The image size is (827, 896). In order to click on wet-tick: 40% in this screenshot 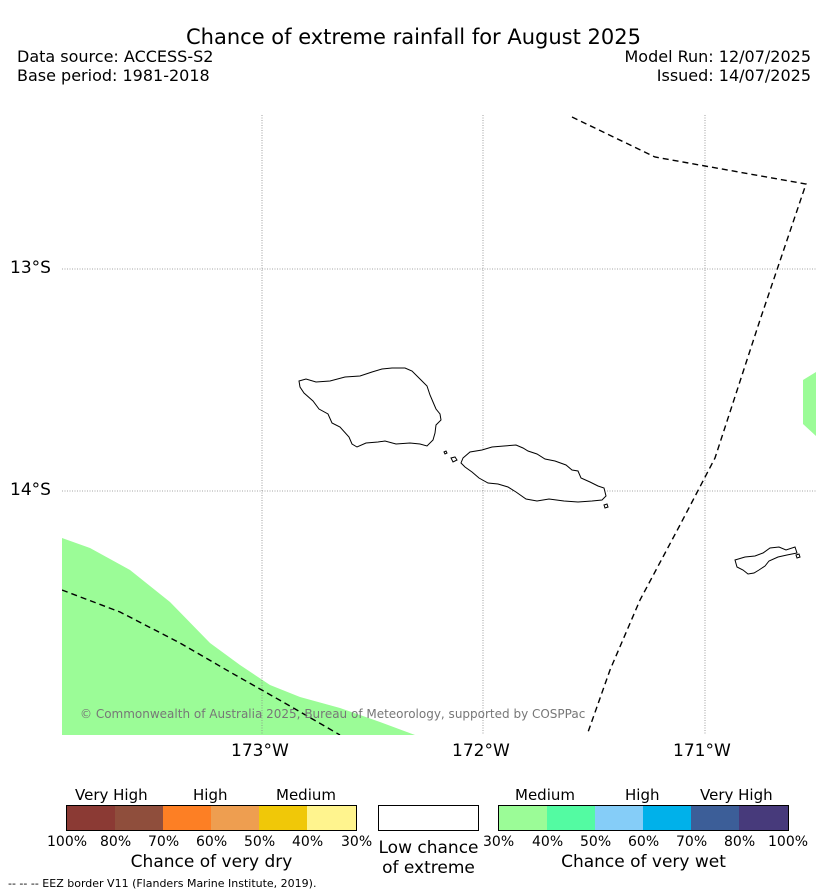, I will do `click(548, 842)`.